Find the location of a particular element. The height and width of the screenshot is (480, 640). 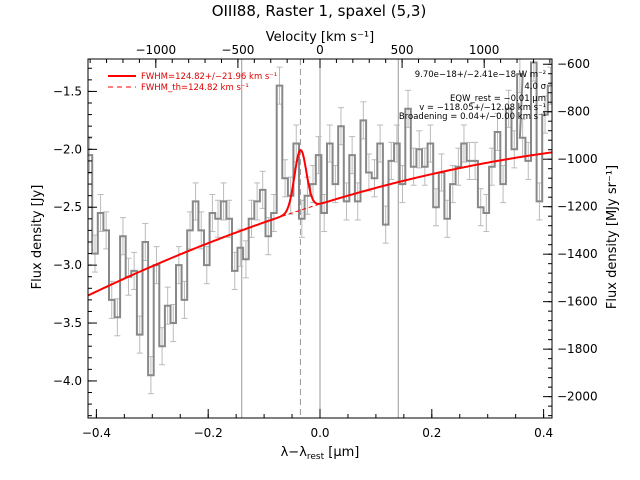

right-tick-label: −1600 is located at coordinates (577, 302).